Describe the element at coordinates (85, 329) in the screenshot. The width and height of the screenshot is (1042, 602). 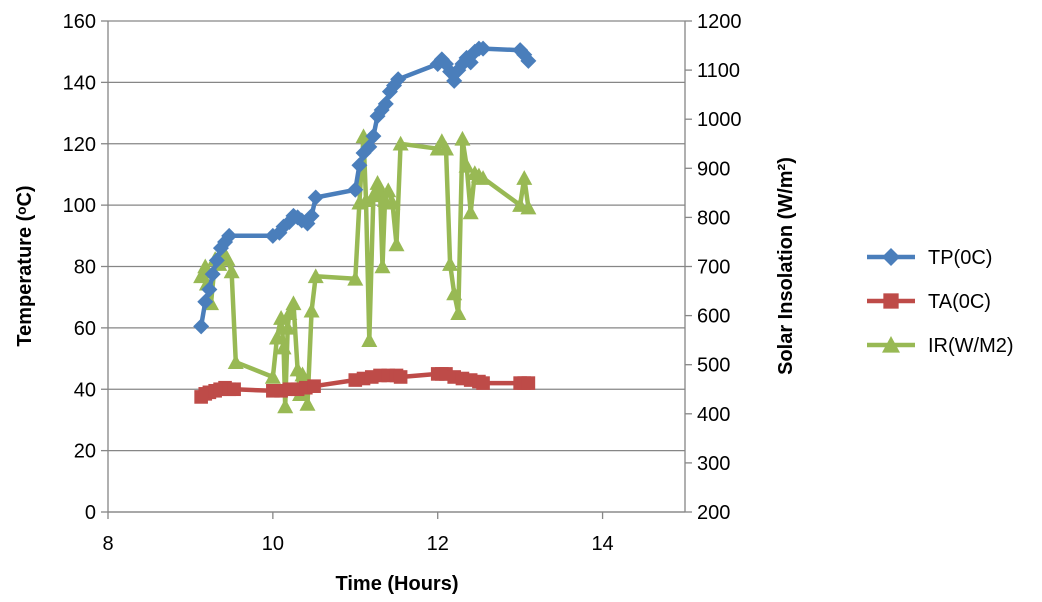
I see `y-tick-label: 60` at that location.